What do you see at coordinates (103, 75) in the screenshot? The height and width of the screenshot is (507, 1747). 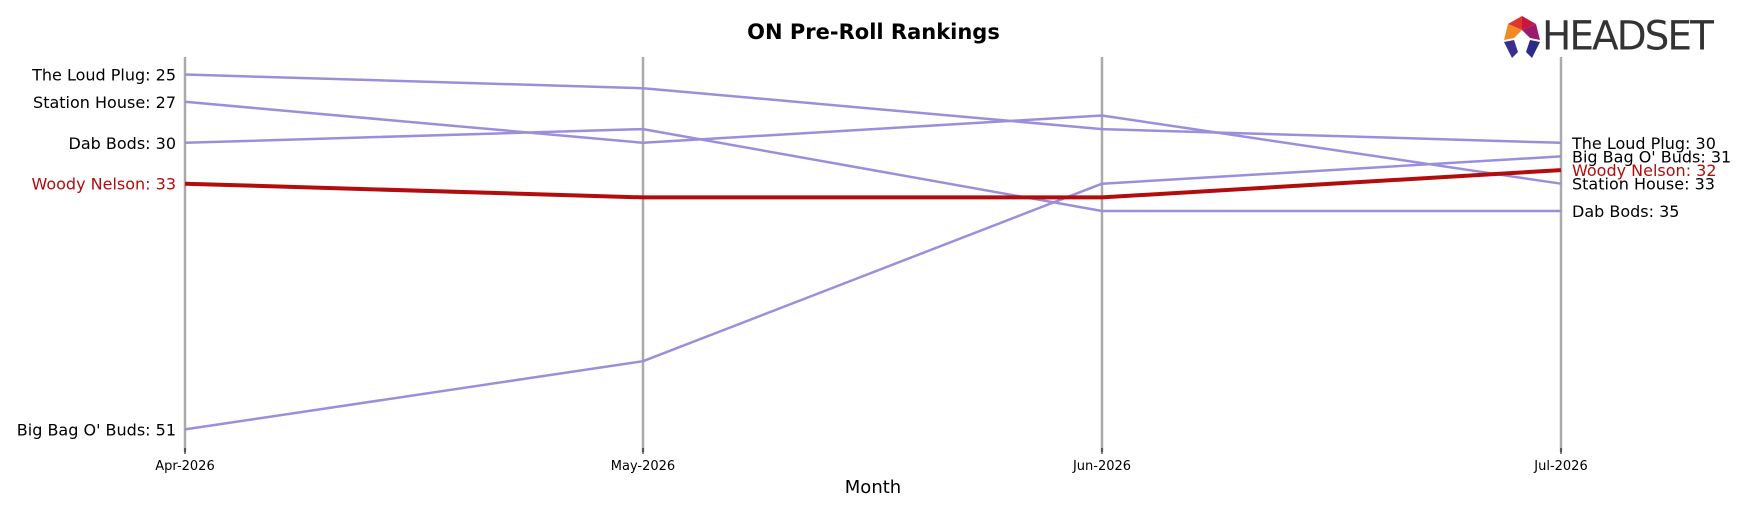 I see `start-label-0: The Loud Plug: 25` at bounding box center [103, 75].